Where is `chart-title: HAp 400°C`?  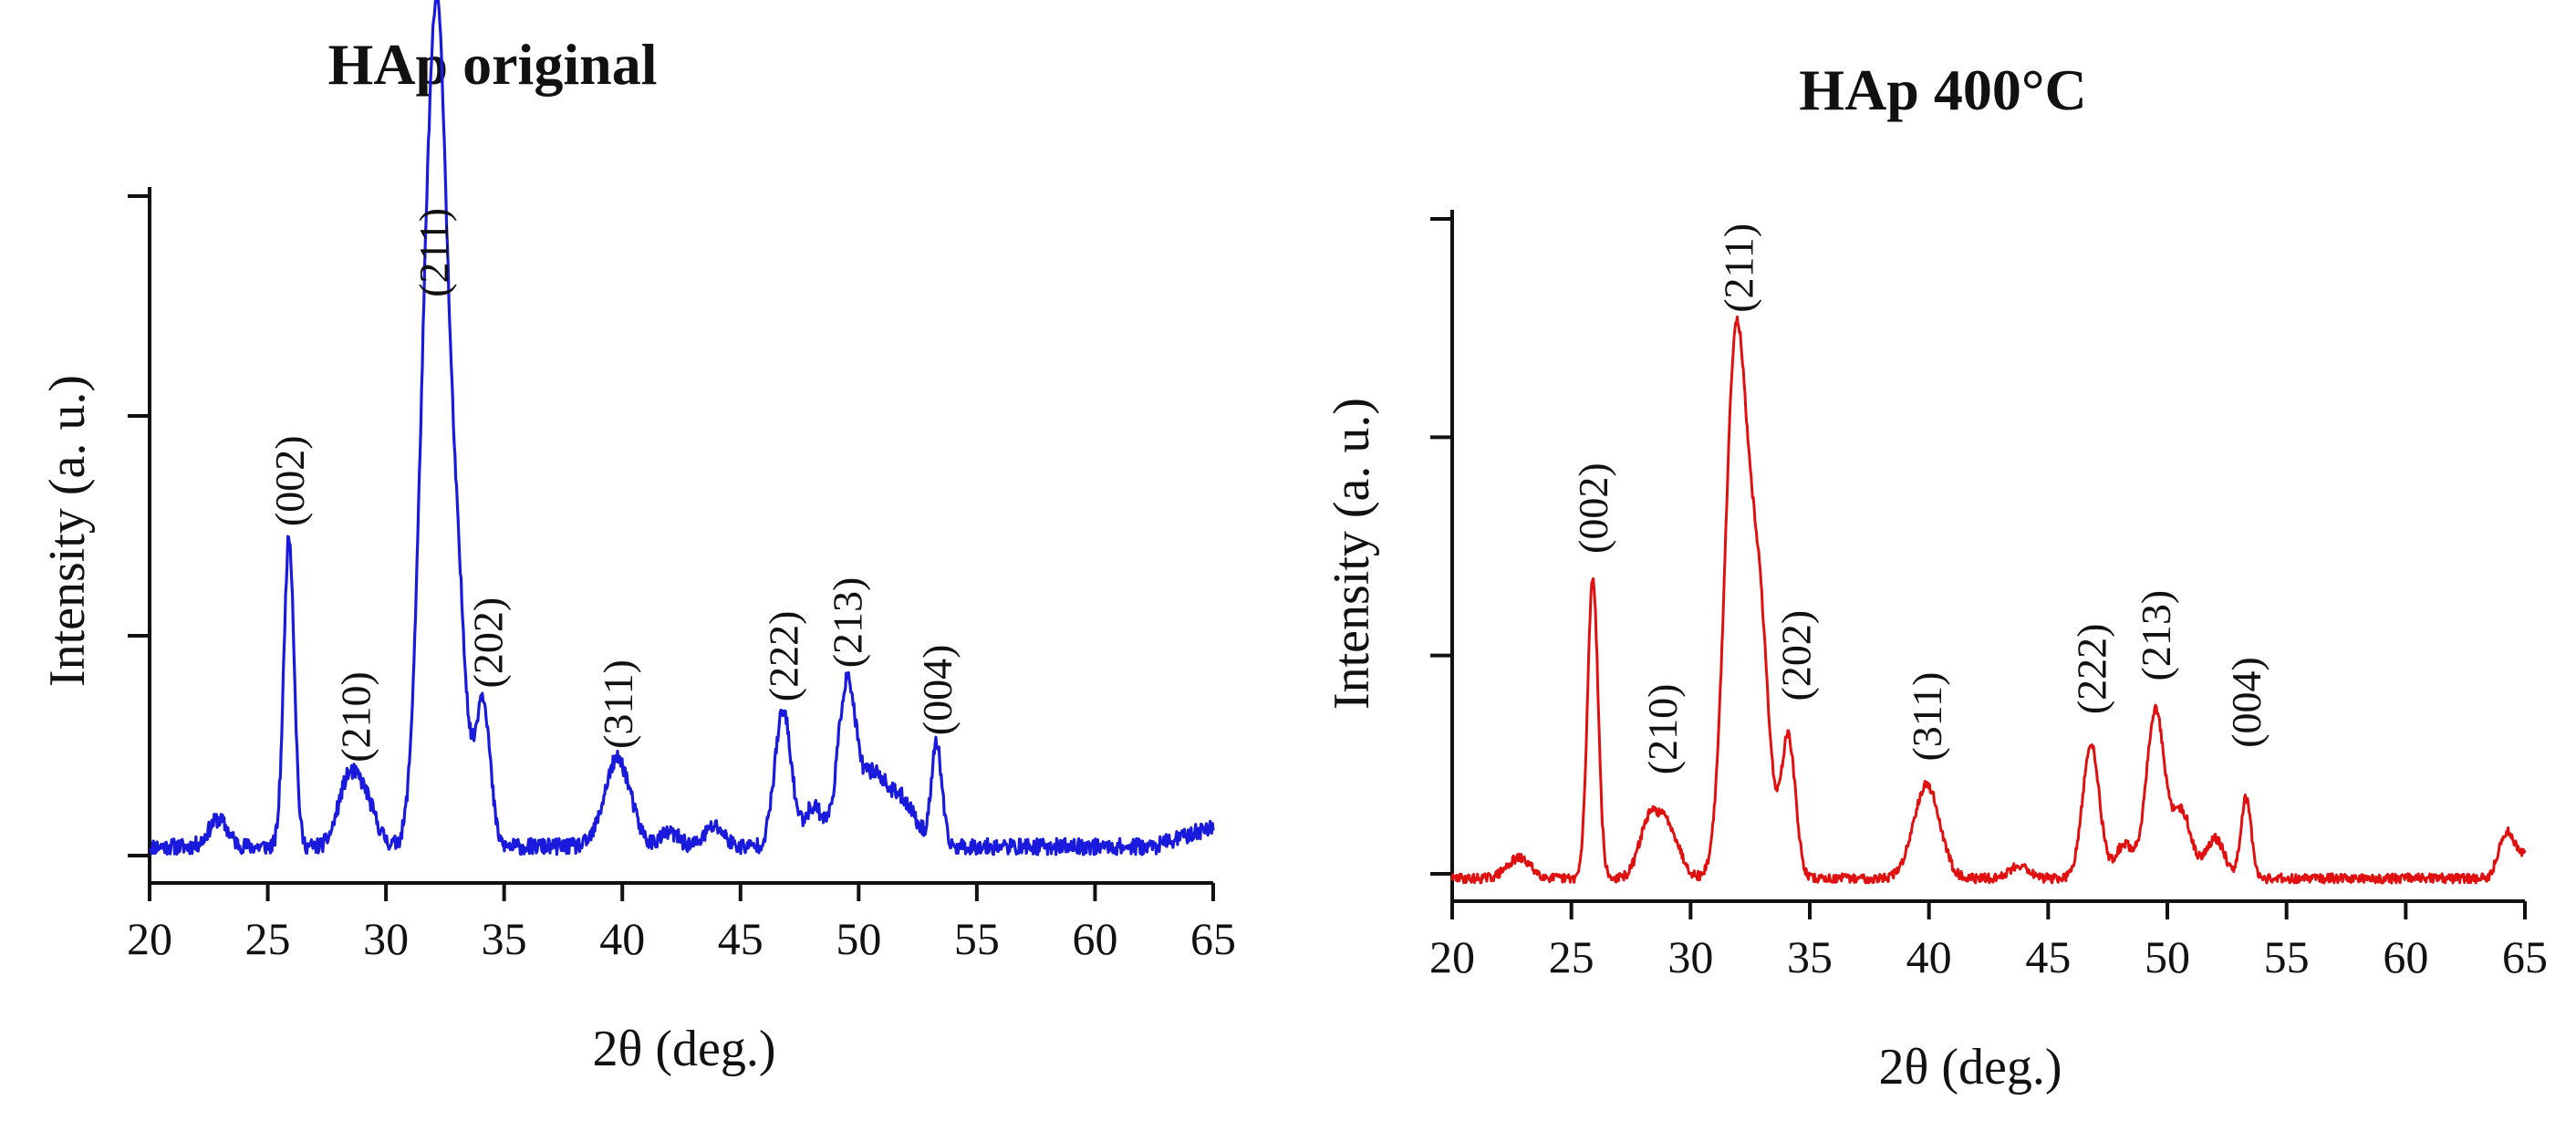
chart-title: HAp 400°C is located at coordinates (1942, 89).